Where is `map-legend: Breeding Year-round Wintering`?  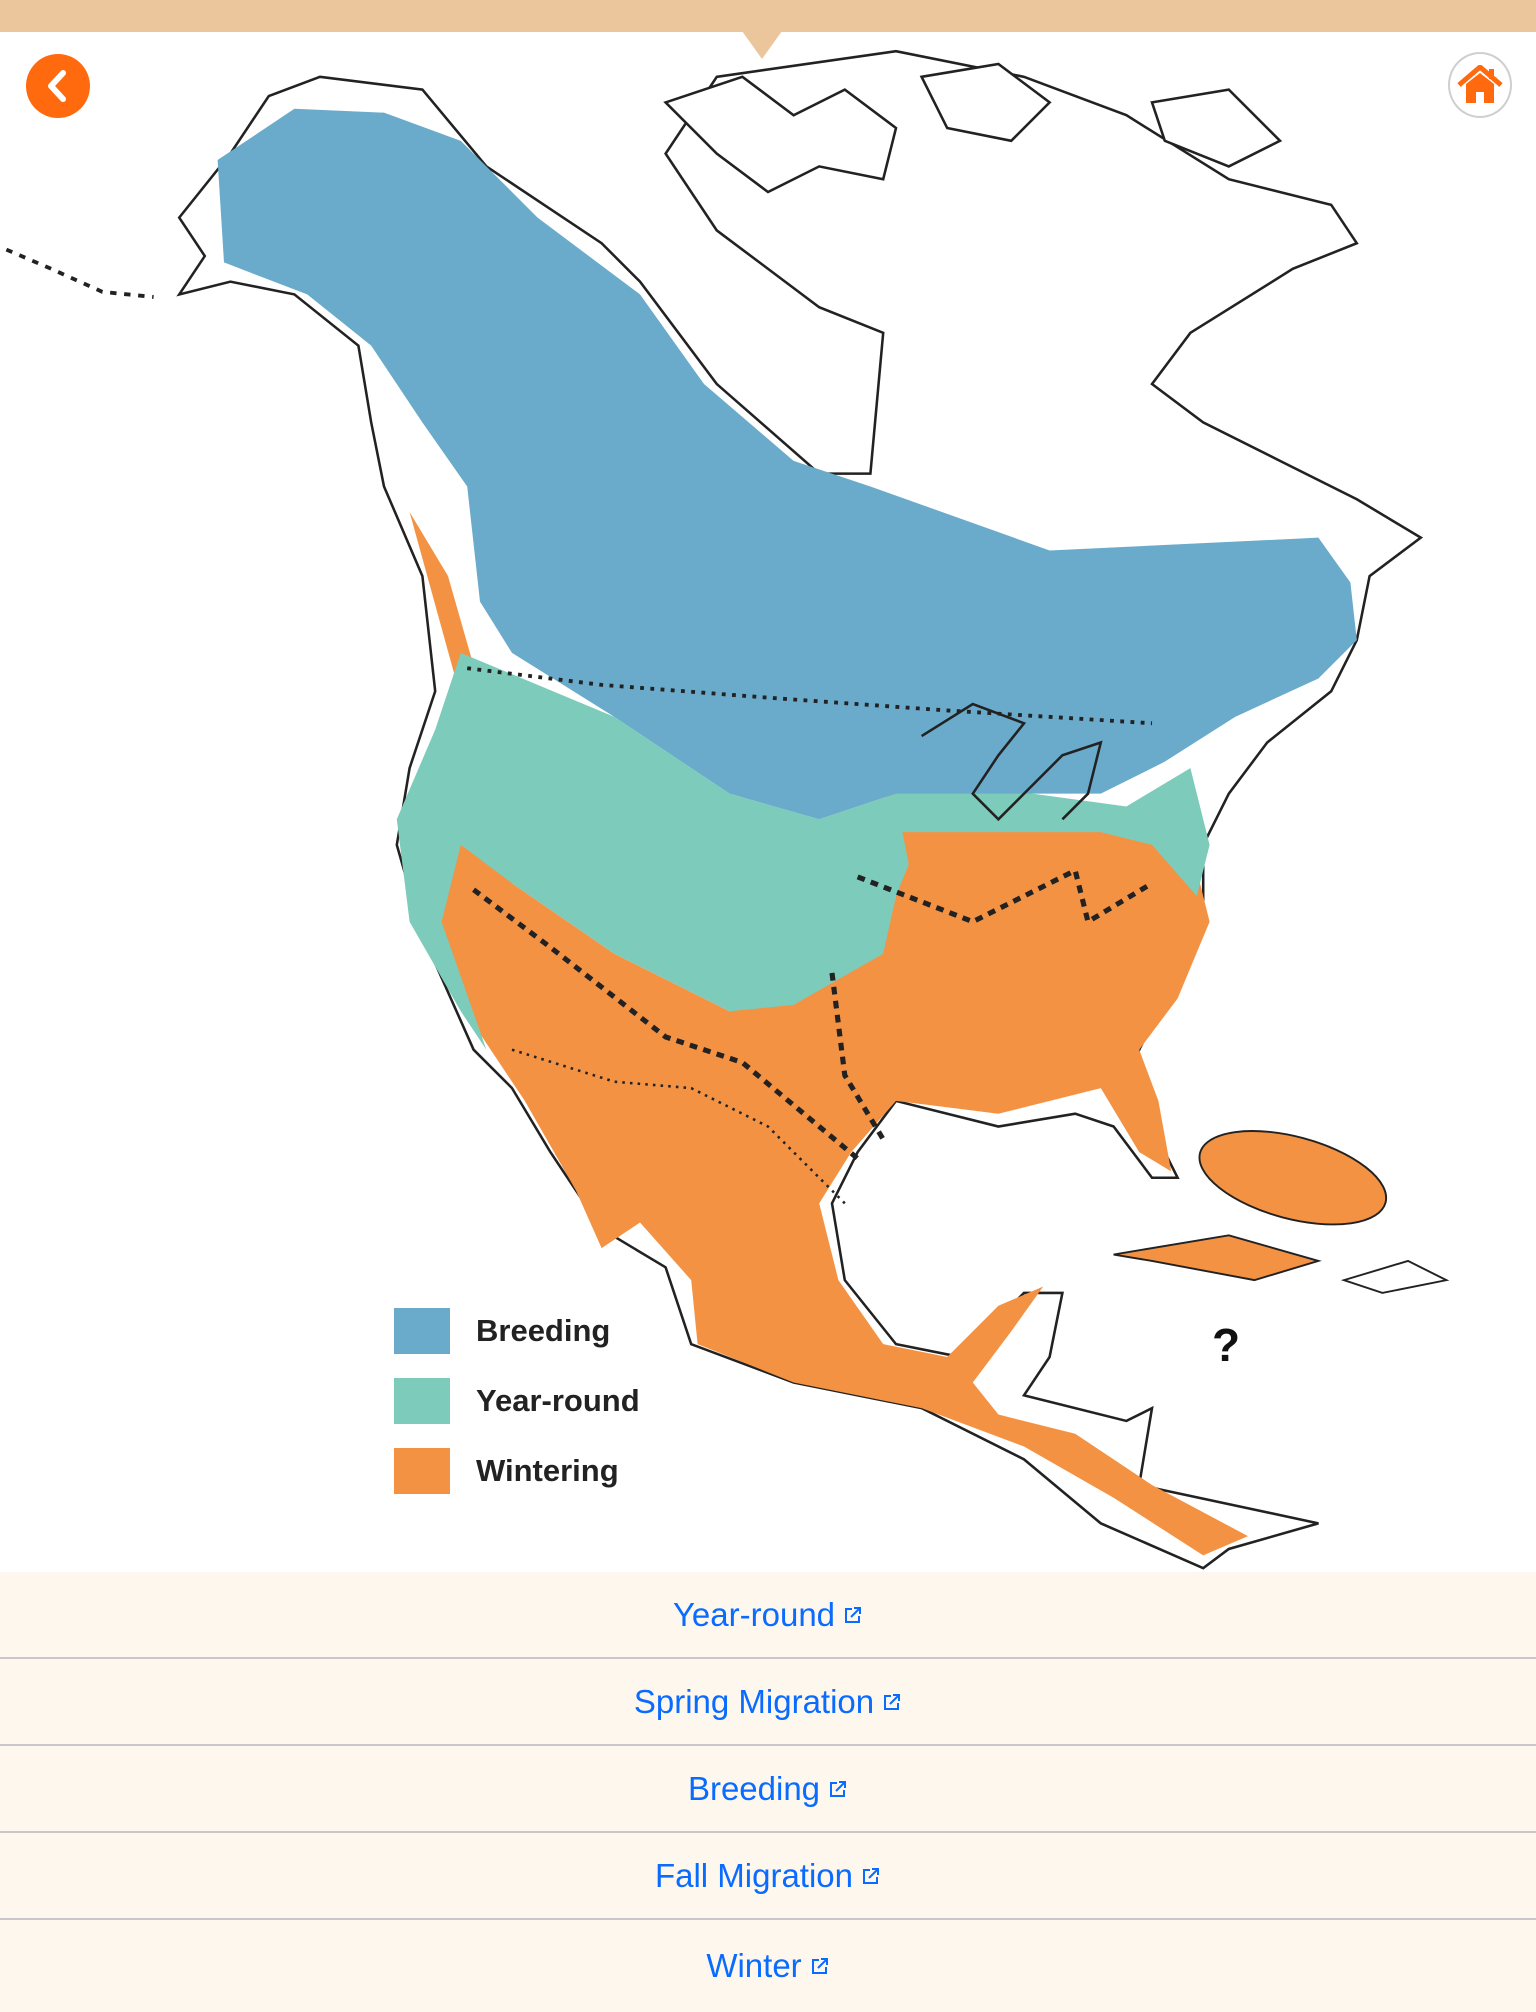 map-legend: Breeding Year-round Wintering is located at coordinates (517, 1413).